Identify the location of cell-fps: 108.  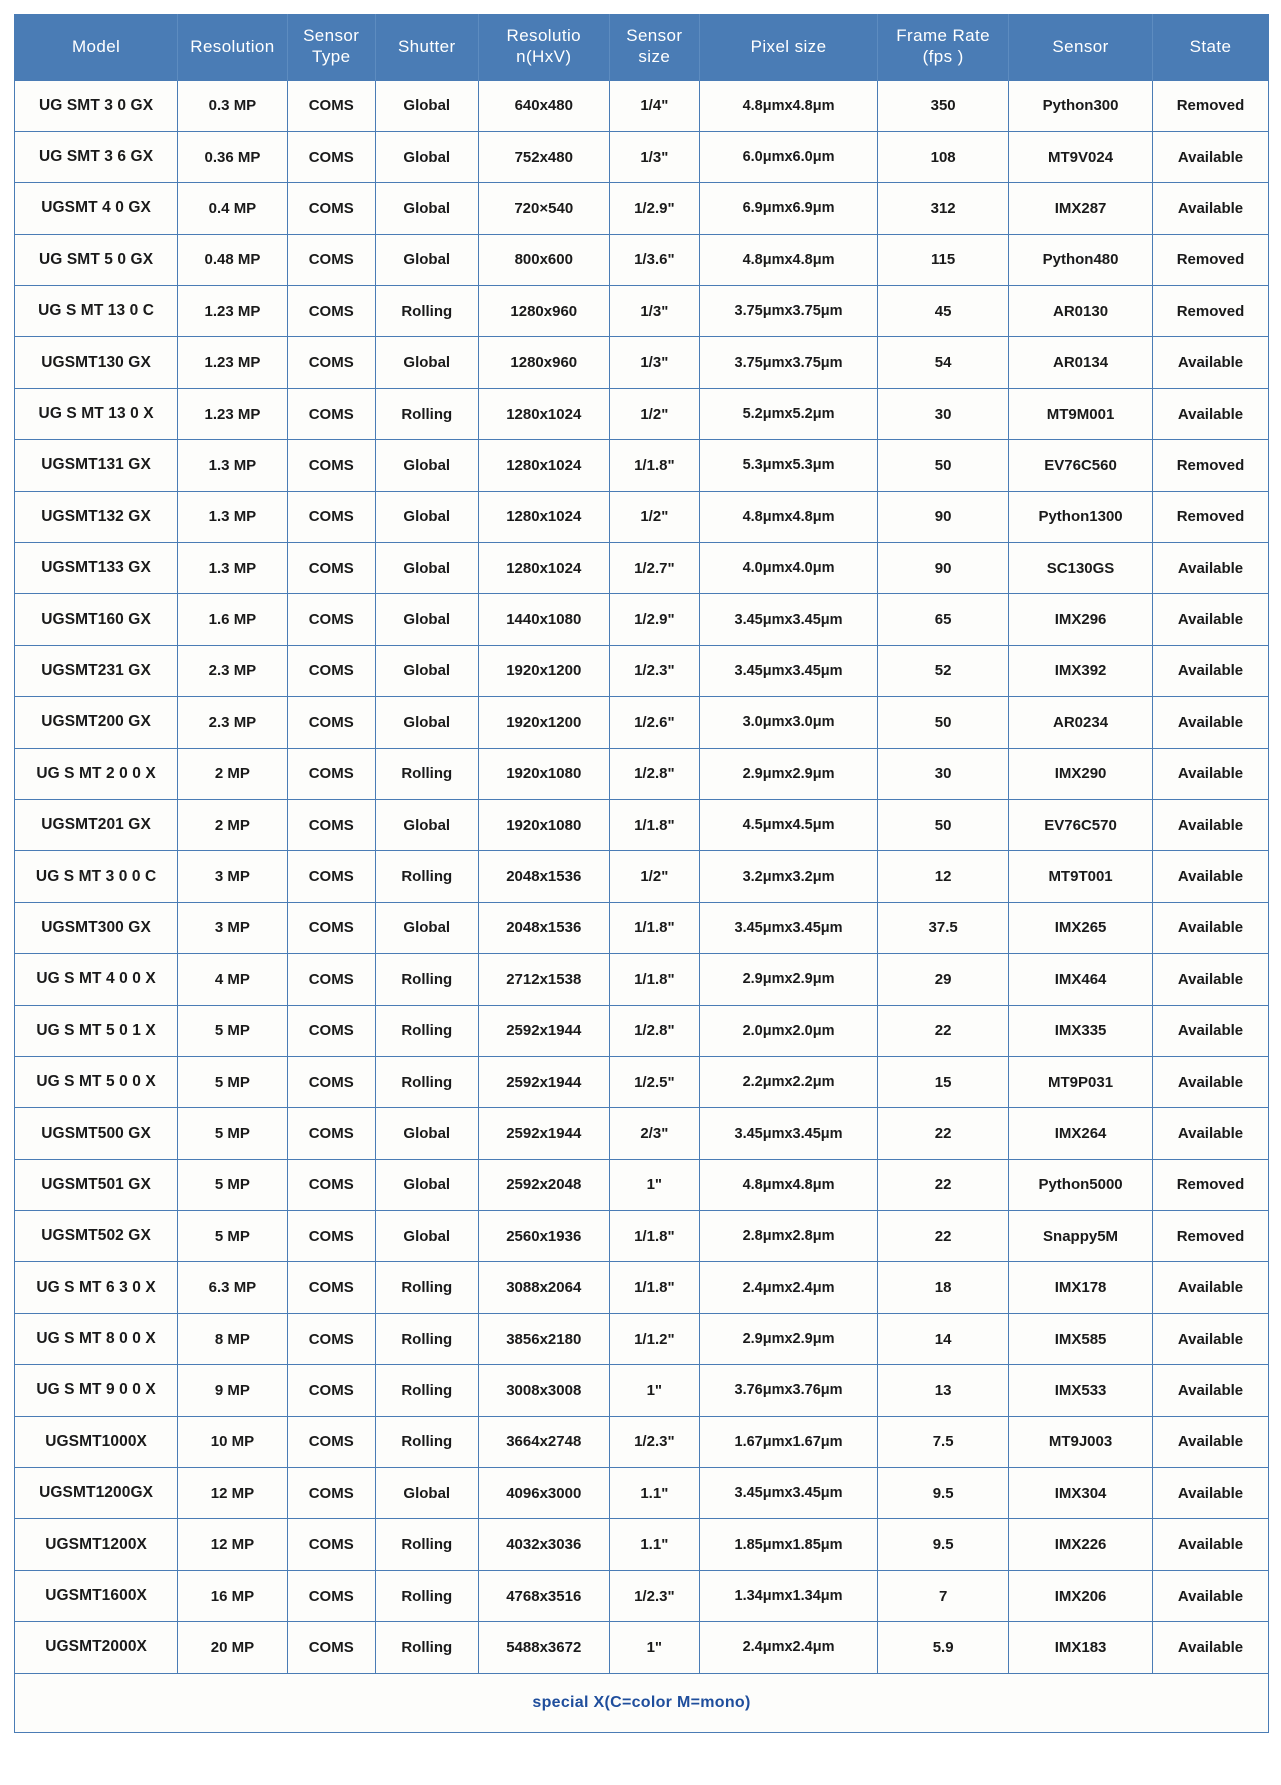
(943, 156).